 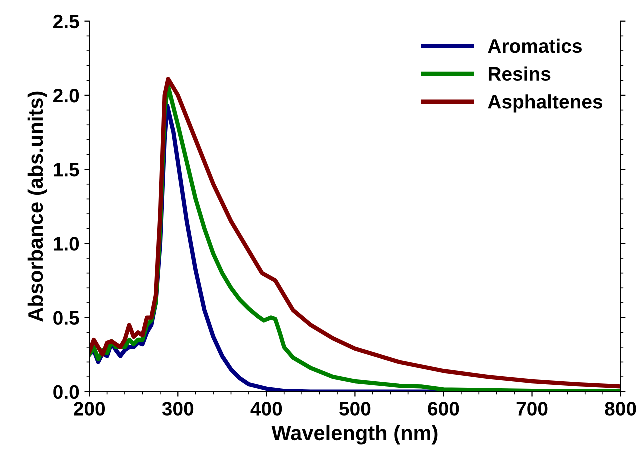 I want to click on y-tick-label: 0.0, so click(x=67, y=392).